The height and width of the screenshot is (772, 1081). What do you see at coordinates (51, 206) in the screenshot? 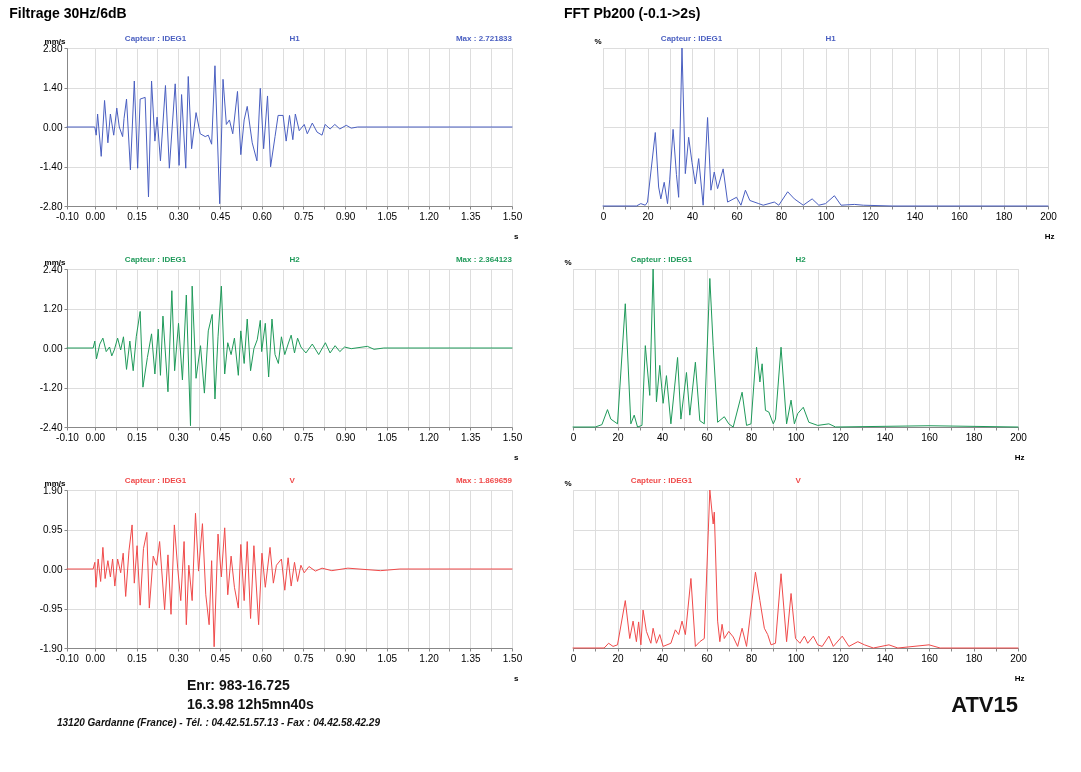
I see `y-tick-label: -2.80` at bounding box center [51, 206].